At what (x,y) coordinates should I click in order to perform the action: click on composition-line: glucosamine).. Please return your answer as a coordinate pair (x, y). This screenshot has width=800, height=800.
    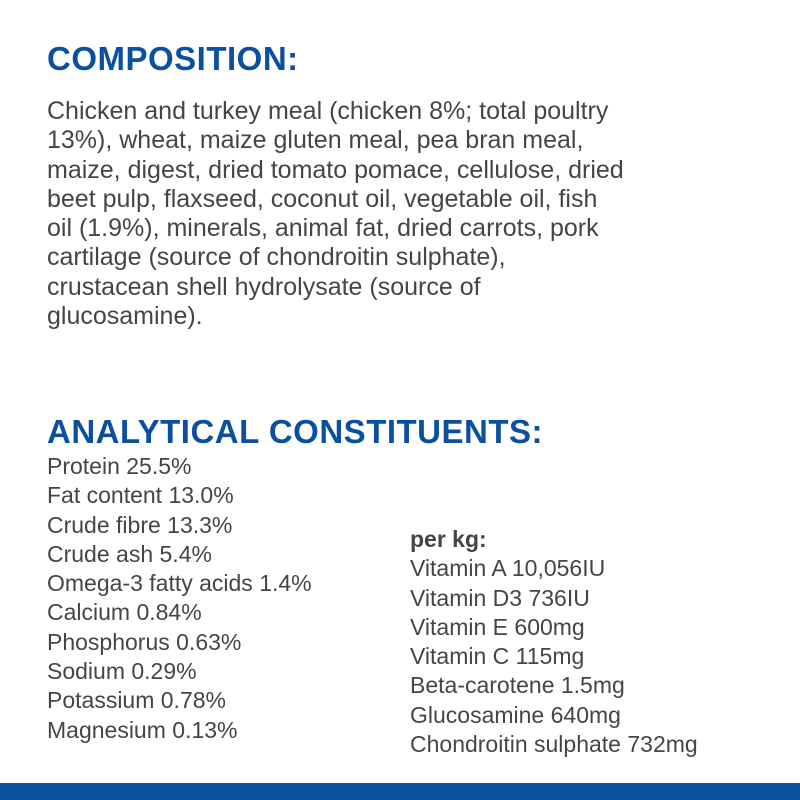
    Looking at the image, I should click on (125, 316).